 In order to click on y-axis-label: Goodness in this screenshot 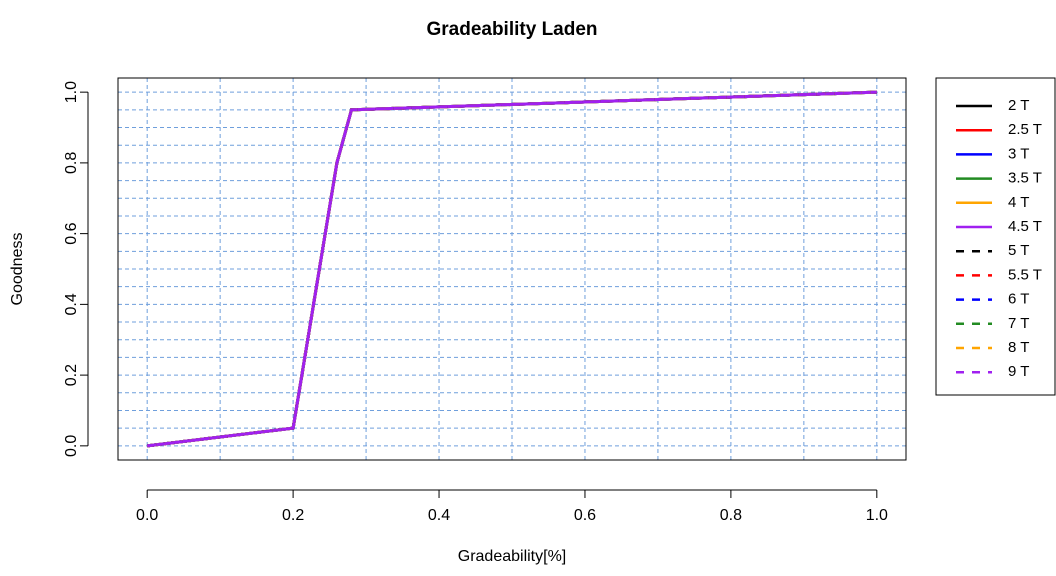, I will do `click(17, 269)`.